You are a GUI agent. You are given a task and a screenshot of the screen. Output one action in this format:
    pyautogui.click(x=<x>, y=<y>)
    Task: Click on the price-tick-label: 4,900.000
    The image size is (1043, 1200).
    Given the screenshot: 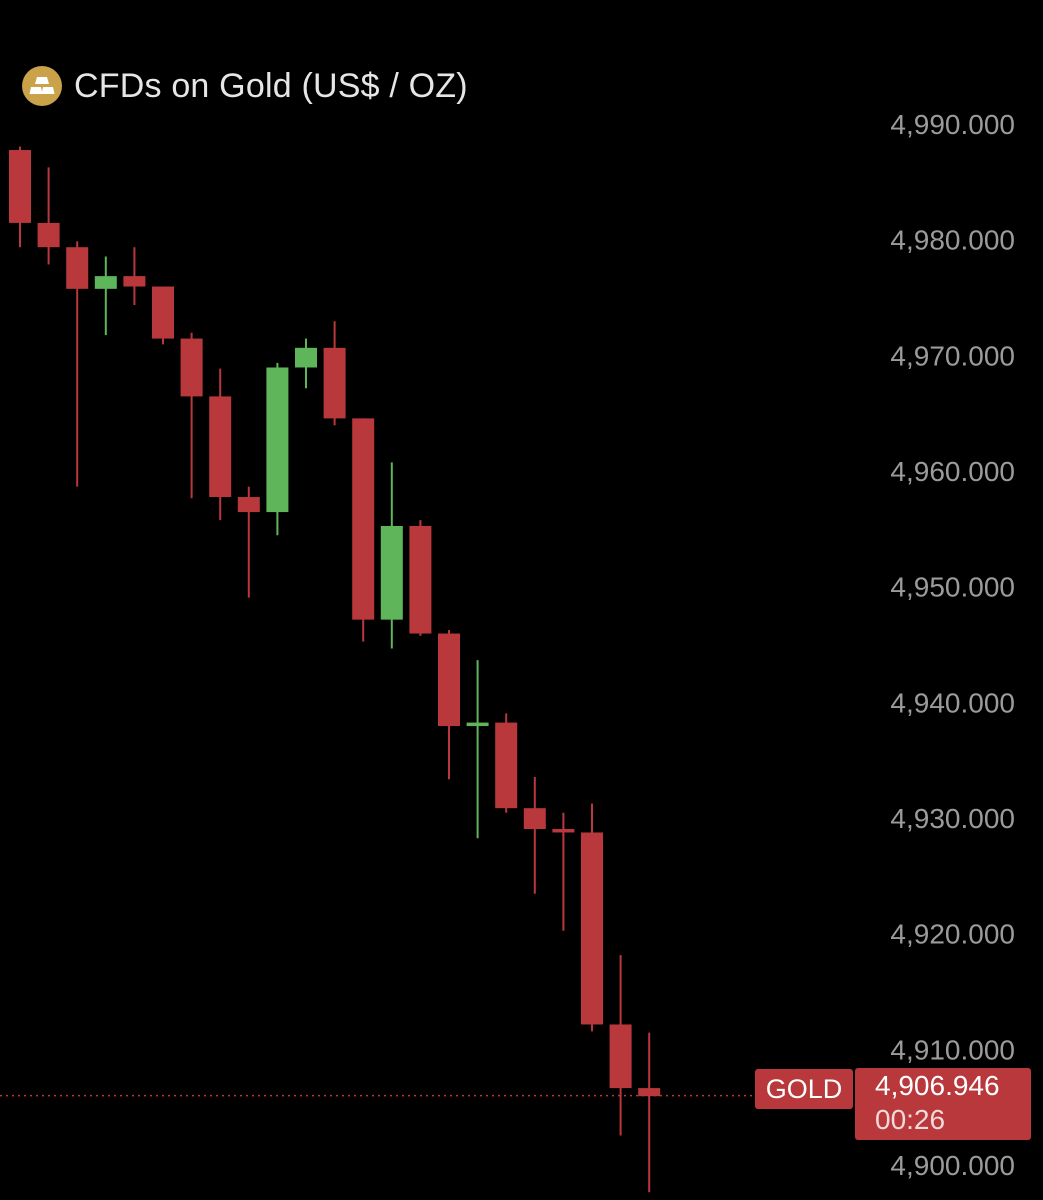 What is the action you would take?
    pyautogui.click(x=952, y=1165)
    